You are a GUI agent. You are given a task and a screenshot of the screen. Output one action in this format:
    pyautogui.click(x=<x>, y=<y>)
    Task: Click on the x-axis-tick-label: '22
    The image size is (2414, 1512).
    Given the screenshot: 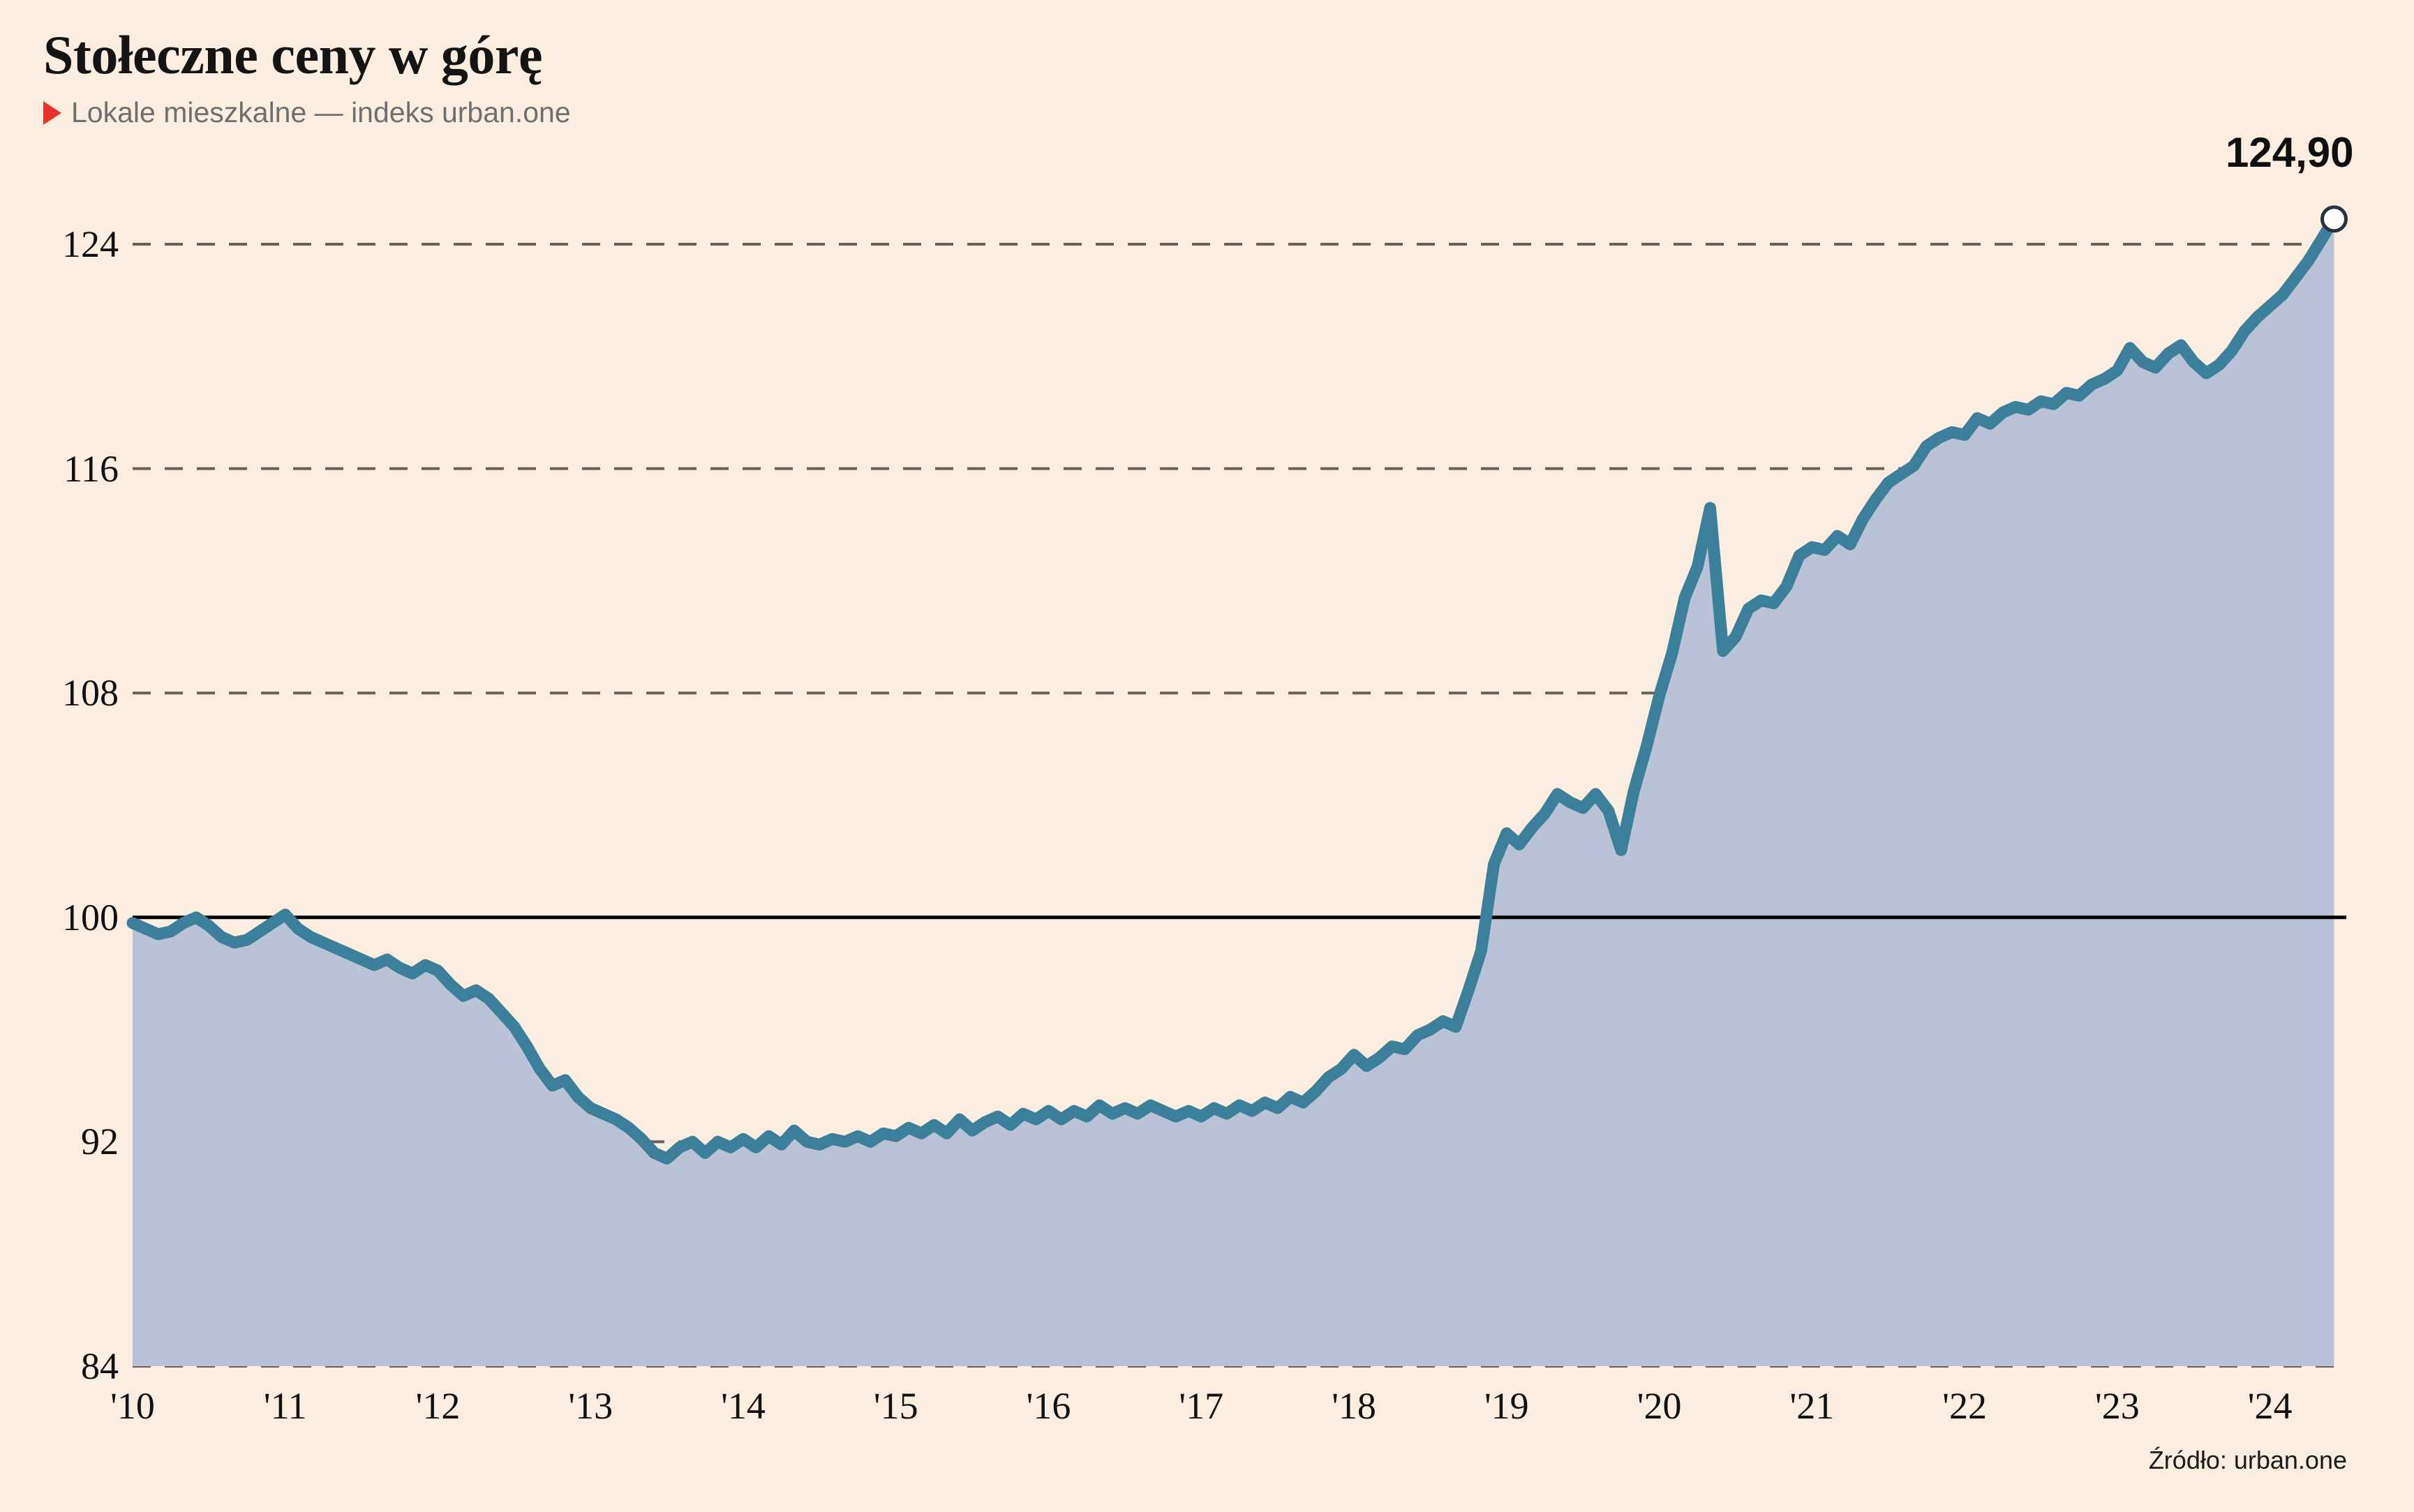 What is the action you would take?
    pyautogui.click(x=1964, y=1406)
    